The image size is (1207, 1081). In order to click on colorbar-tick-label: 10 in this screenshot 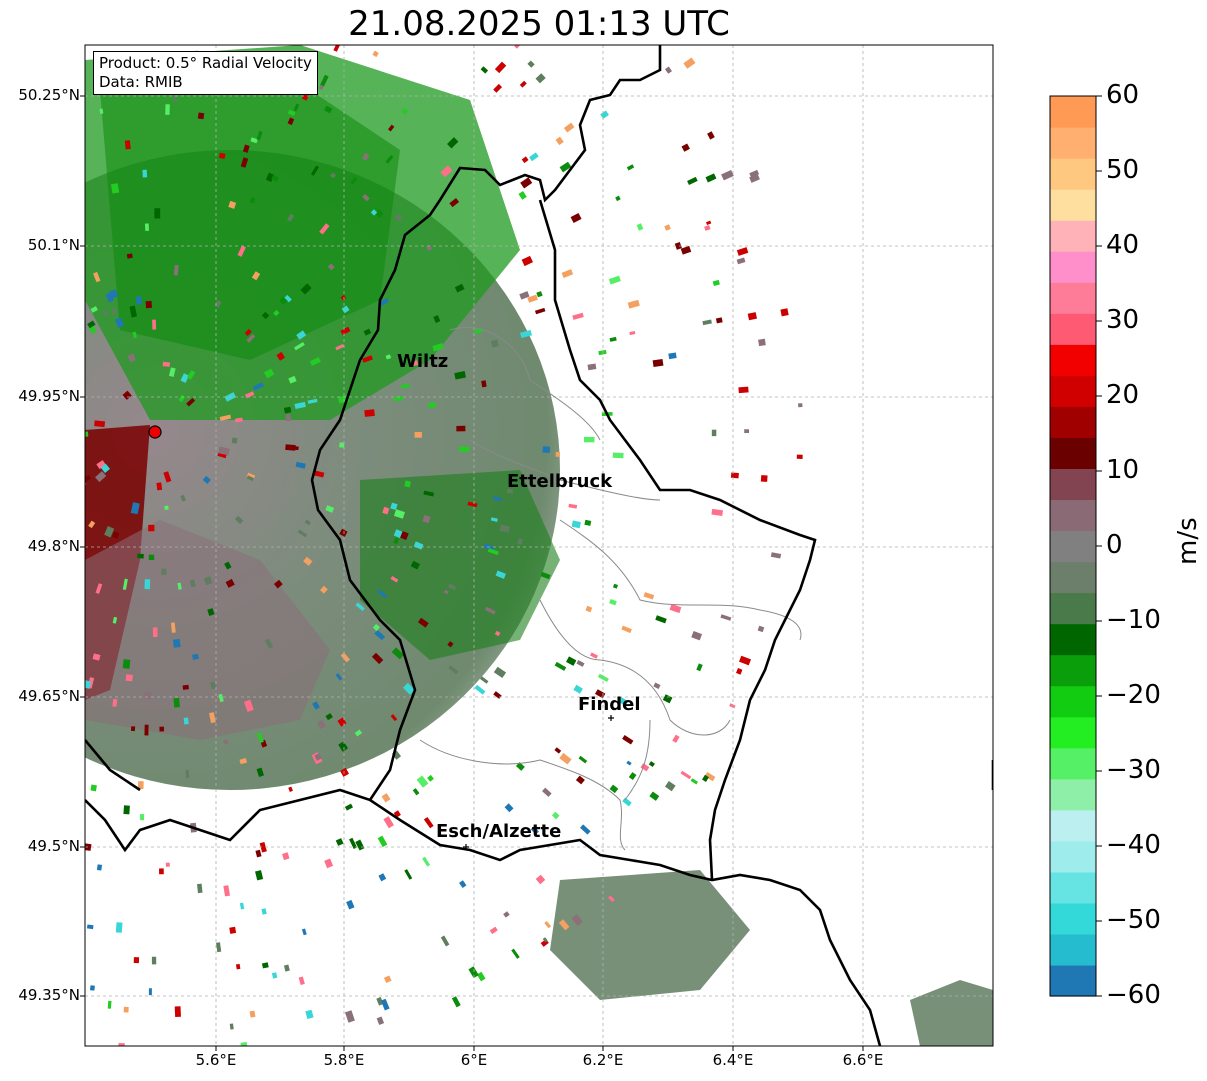, I will do `click(1123, 470)`.